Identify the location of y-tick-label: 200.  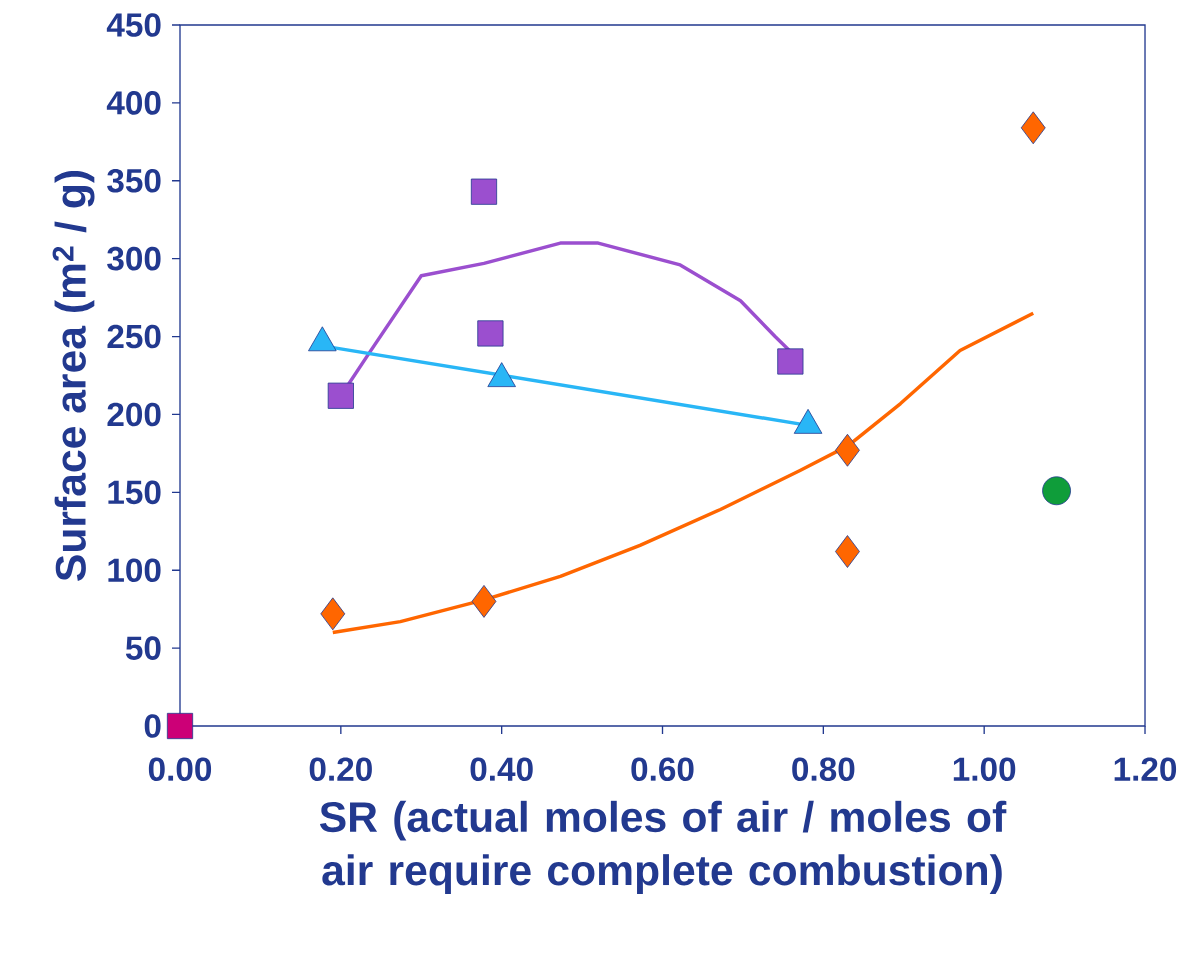
(134, 414).